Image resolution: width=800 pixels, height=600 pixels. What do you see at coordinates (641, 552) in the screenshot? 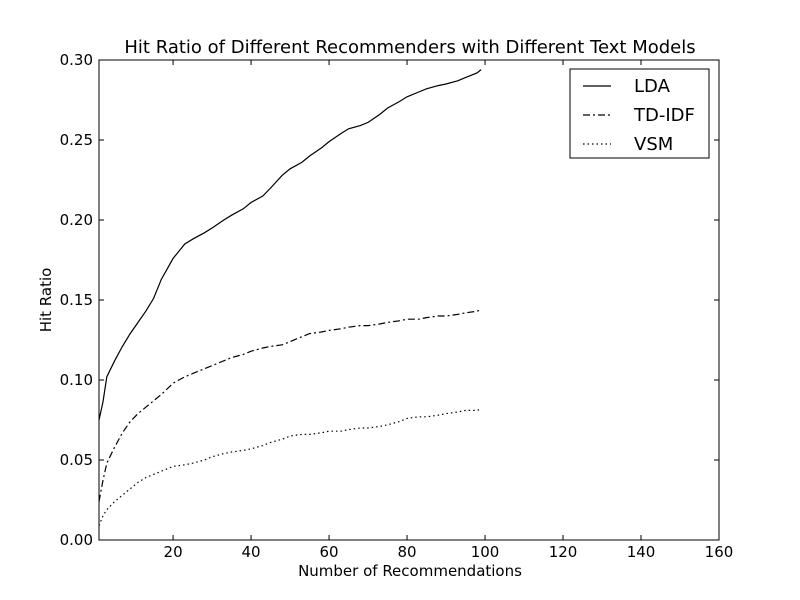
I see `x-tick-label: 140` at bounding box center [641, 552].